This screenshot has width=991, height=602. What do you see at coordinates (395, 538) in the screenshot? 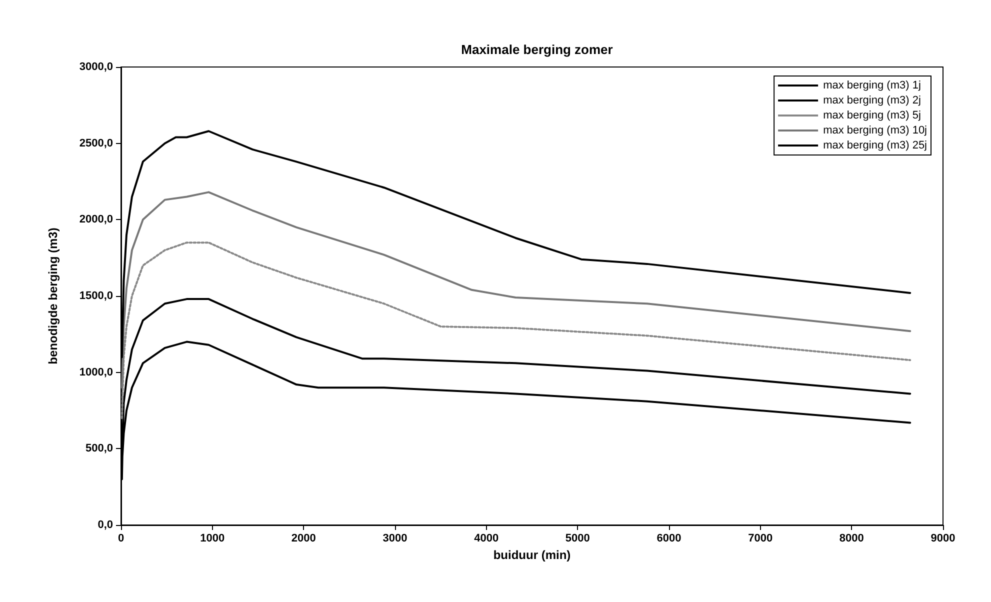
I see `x-tick-label: 3000` at bounding box center [395, 538].